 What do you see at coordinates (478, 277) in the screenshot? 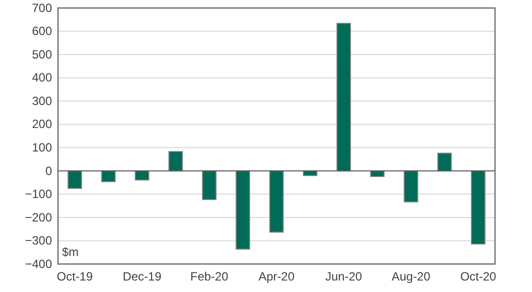
I see `x-tick-label: Oct-20` at bounding box center [478, 277].